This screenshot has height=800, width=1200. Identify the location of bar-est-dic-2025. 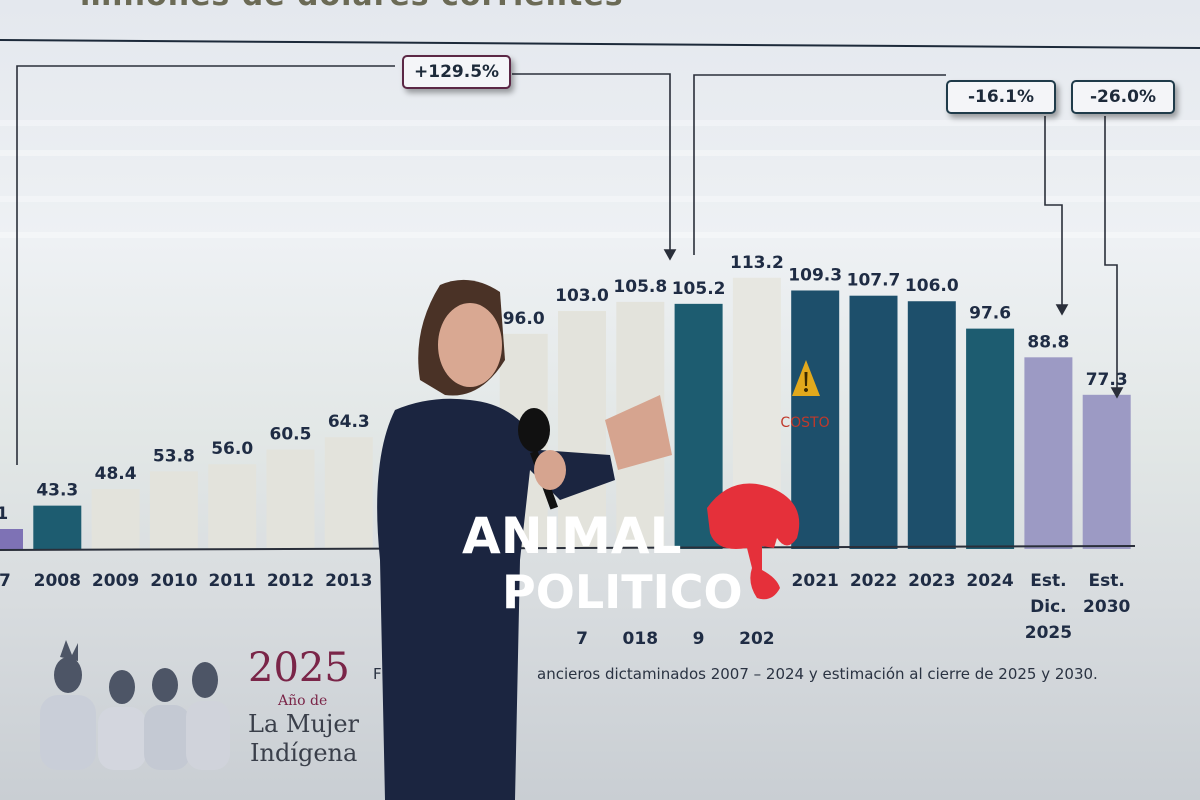
(1048, 453).